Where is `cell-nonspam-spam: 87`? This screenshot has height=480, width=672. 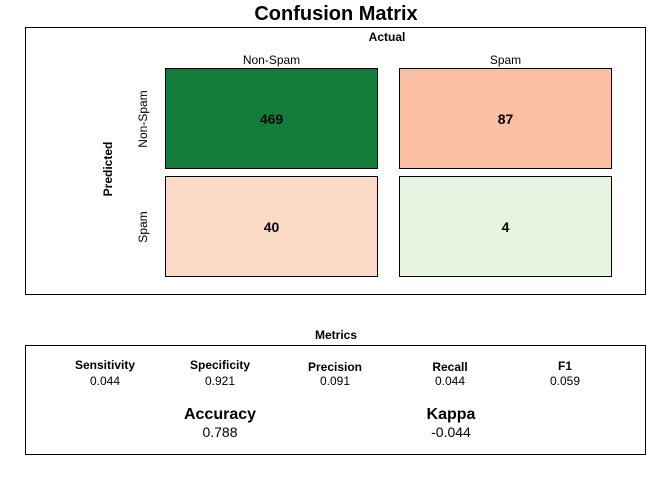 cell-nonspam-spam: 87 is located at coordinates (505, 118).